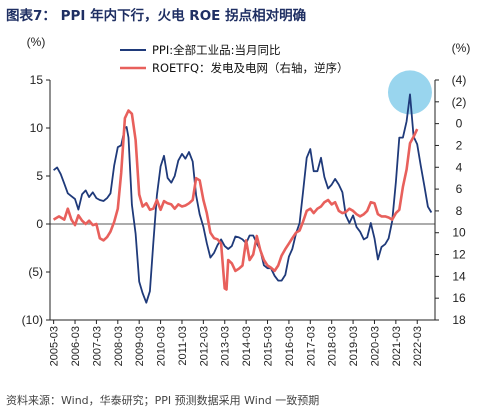 The height and width of the screenshot is (419, 500). Describe the element at coordinates (311, 346) in the screenshot. I see `x-axis-tick-label: 2017-03` at that location.